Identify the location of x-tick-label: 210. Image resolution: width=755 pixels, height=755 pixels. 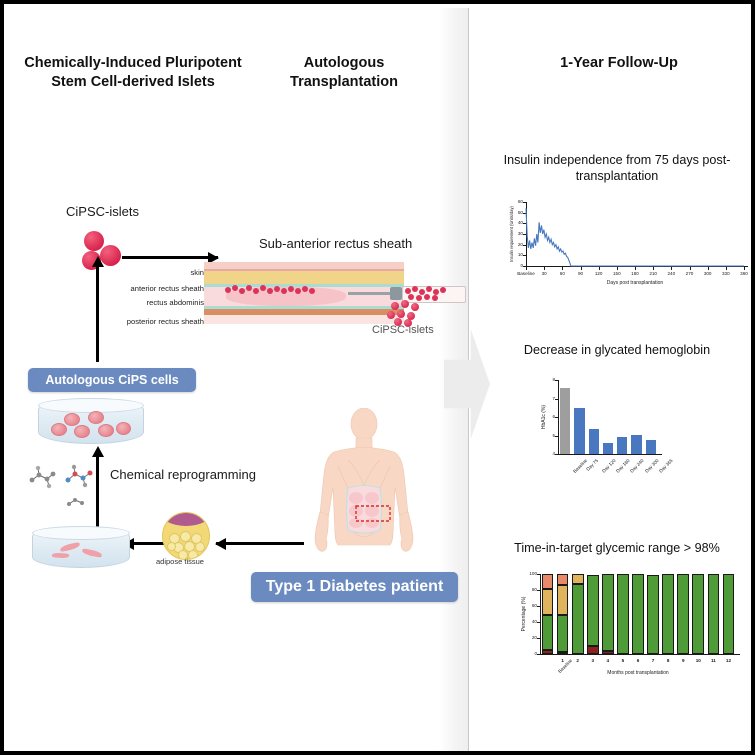
(653, 273).